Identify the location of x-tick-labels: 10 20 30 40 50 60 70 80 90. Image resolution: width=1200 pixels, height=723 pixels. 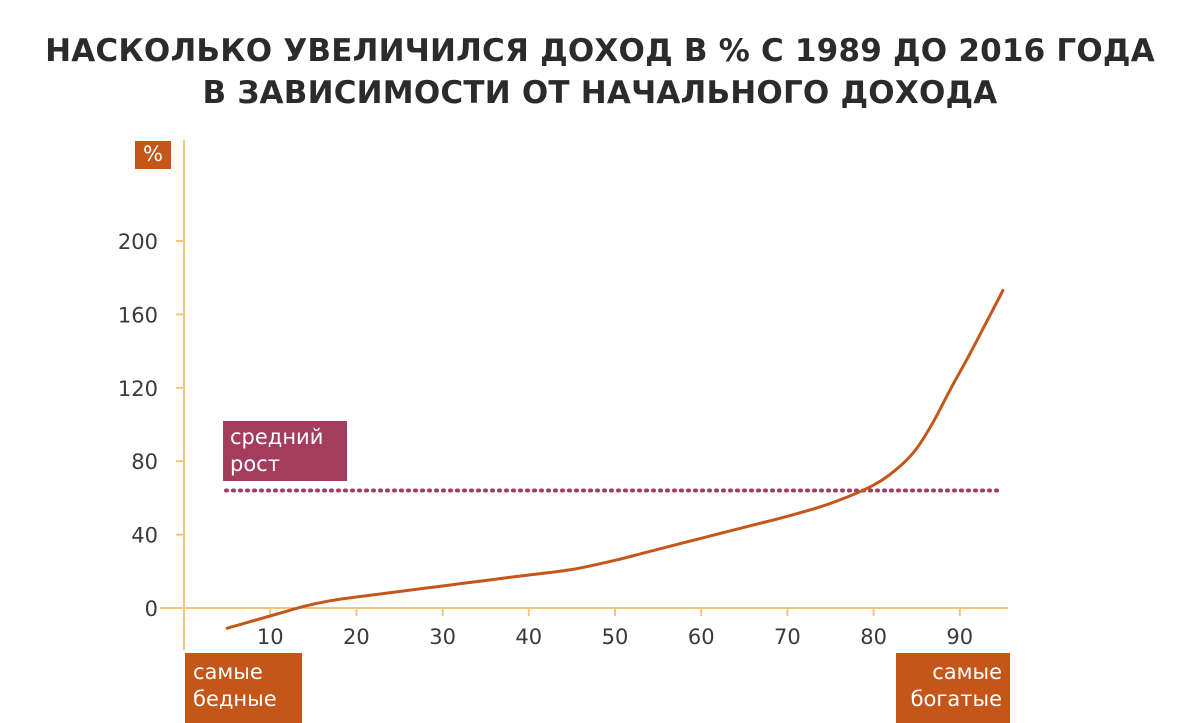
(615, 628).